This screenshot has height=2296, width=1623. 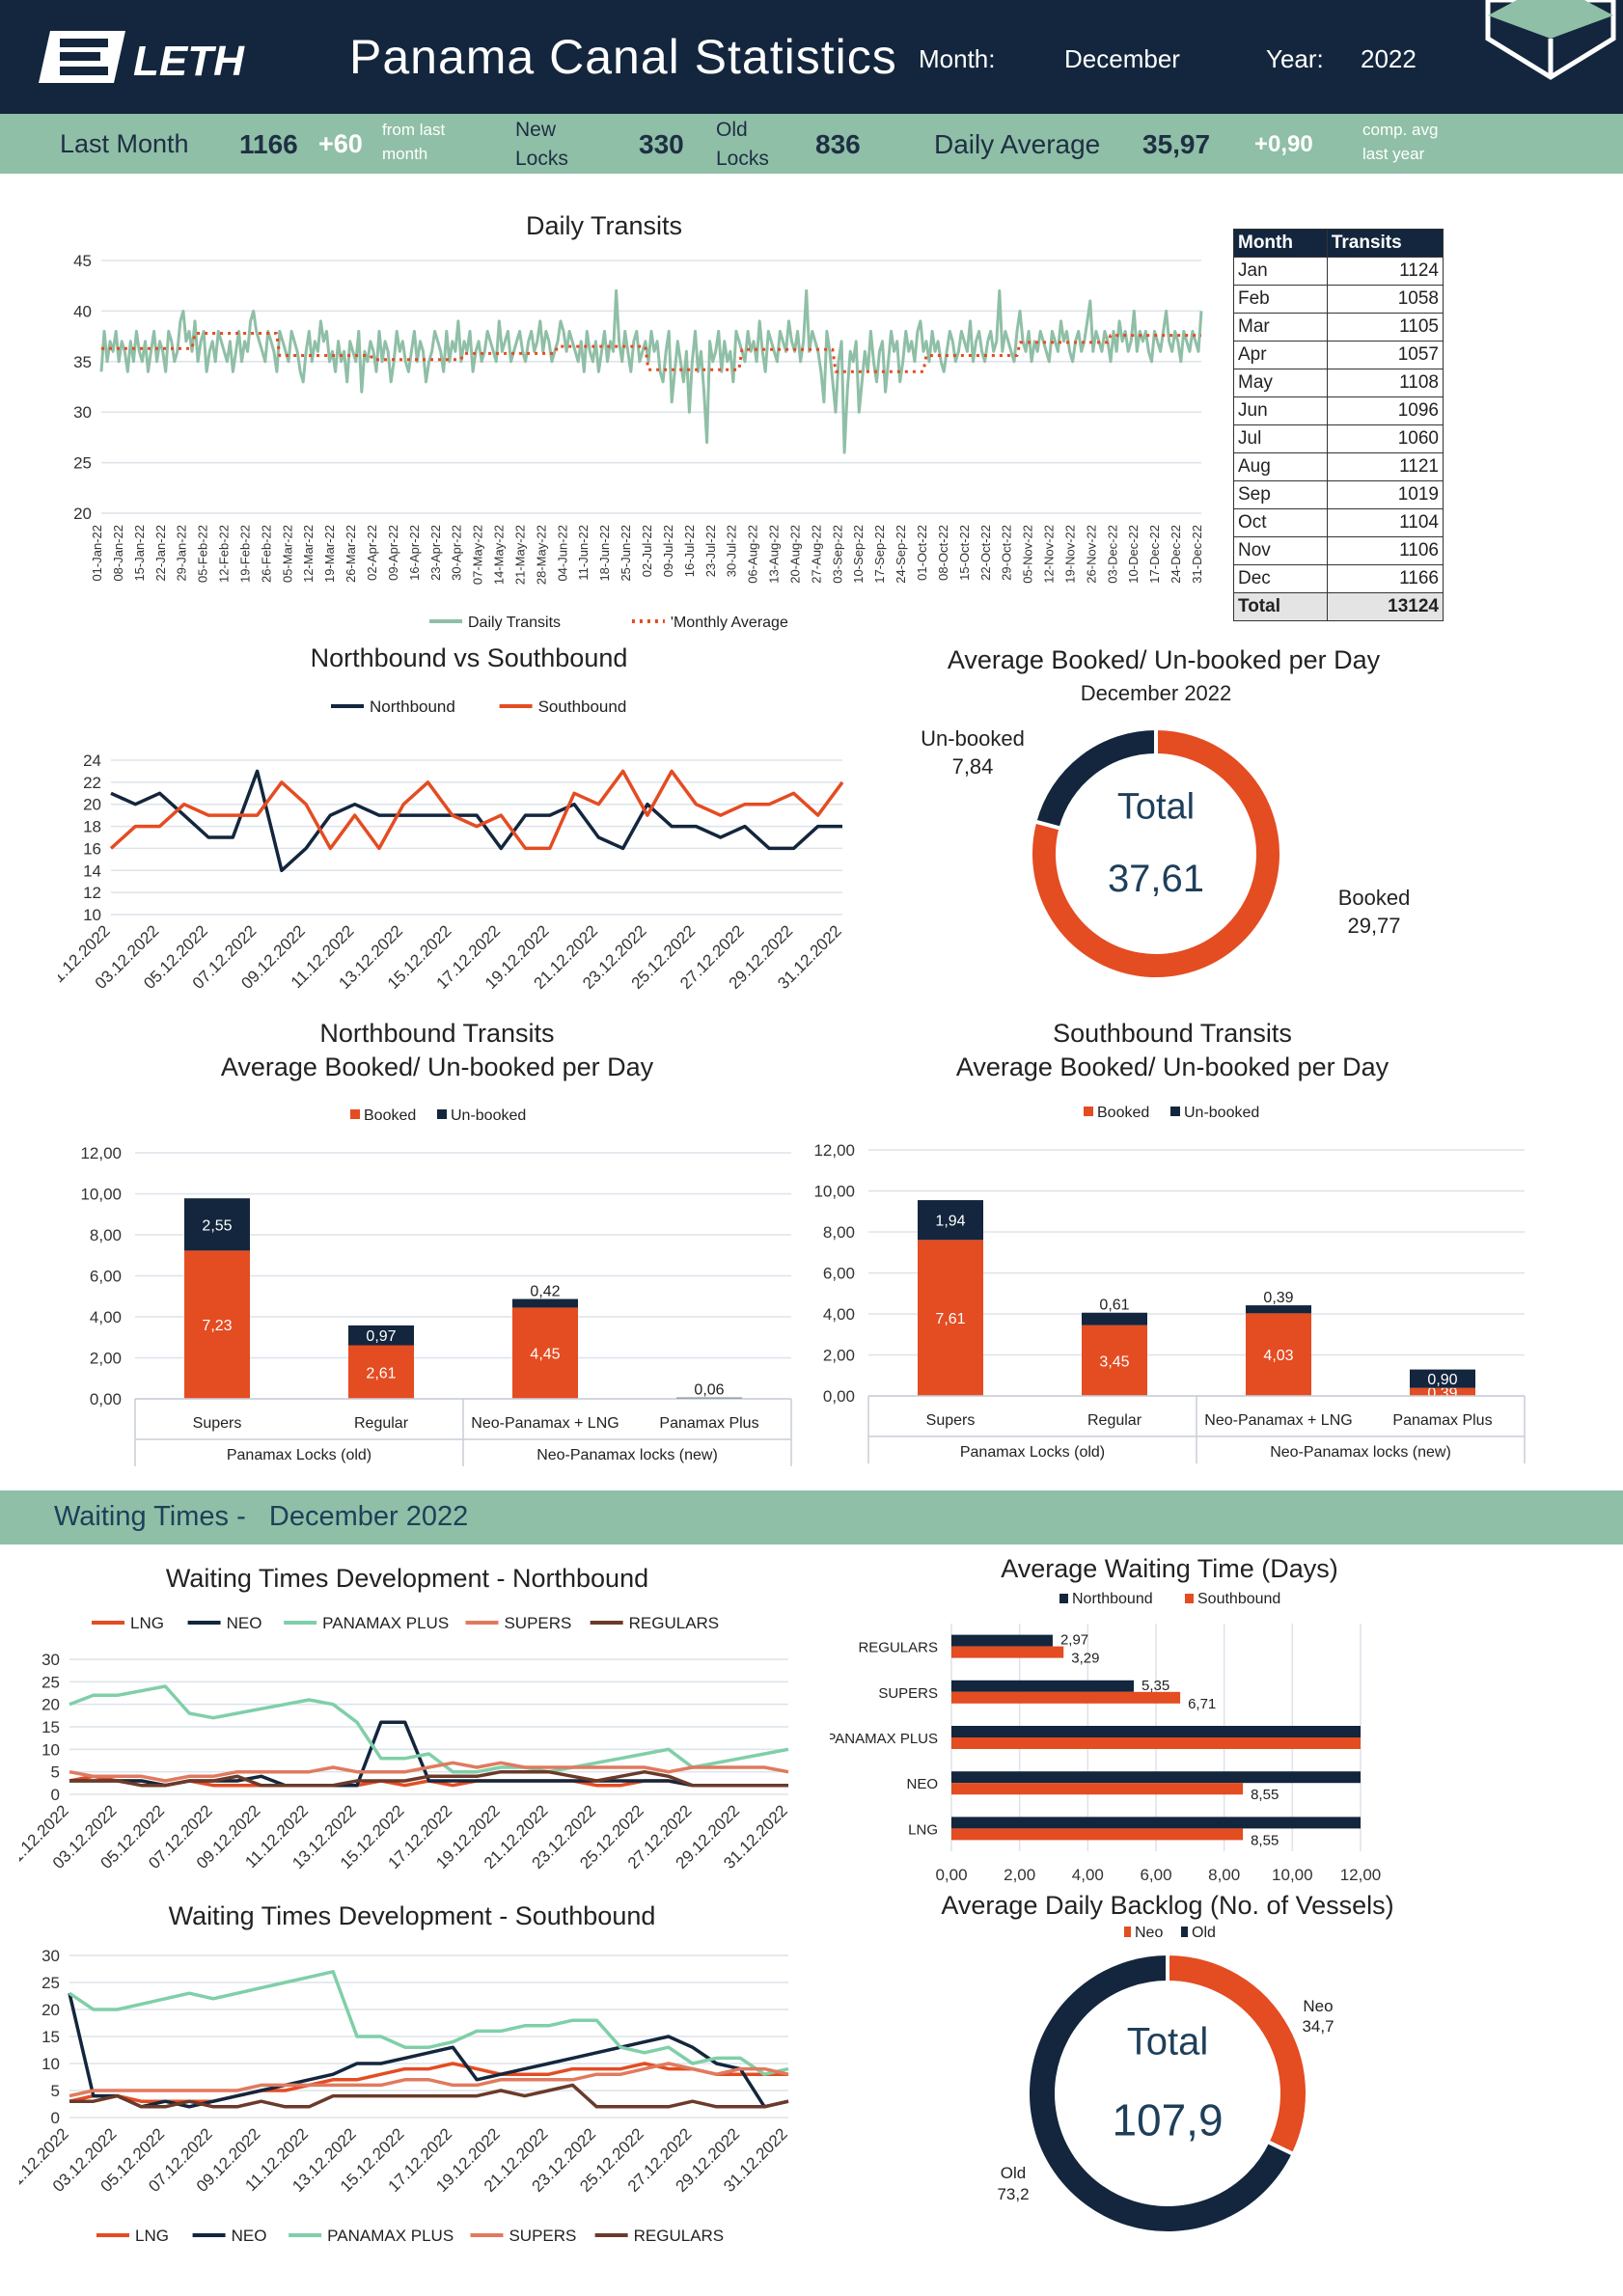 I want to click on new-locks-value: 330, so click(x=662, y=144).